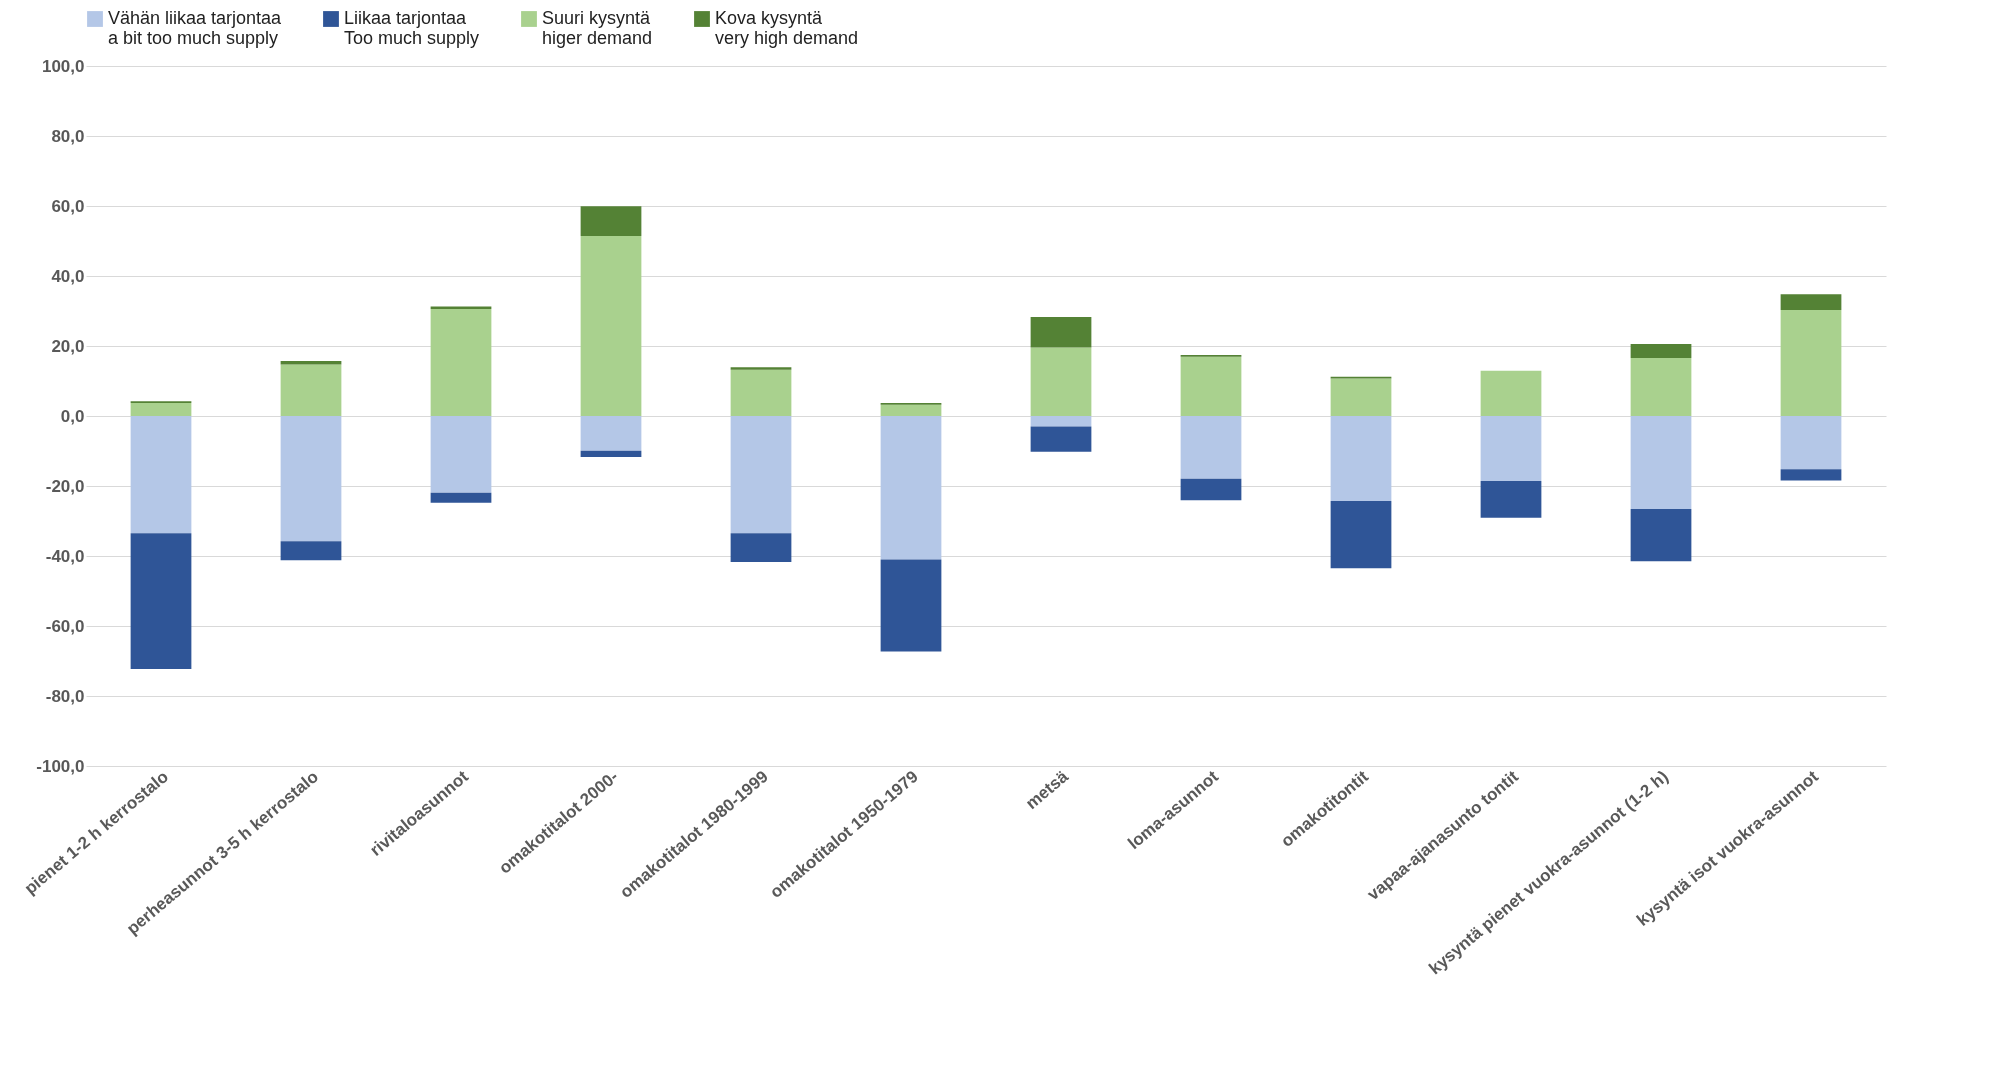 This screenshot has width=2013, height=1082. I want to click on y-tick-label: -60,0, so click(65, 626).